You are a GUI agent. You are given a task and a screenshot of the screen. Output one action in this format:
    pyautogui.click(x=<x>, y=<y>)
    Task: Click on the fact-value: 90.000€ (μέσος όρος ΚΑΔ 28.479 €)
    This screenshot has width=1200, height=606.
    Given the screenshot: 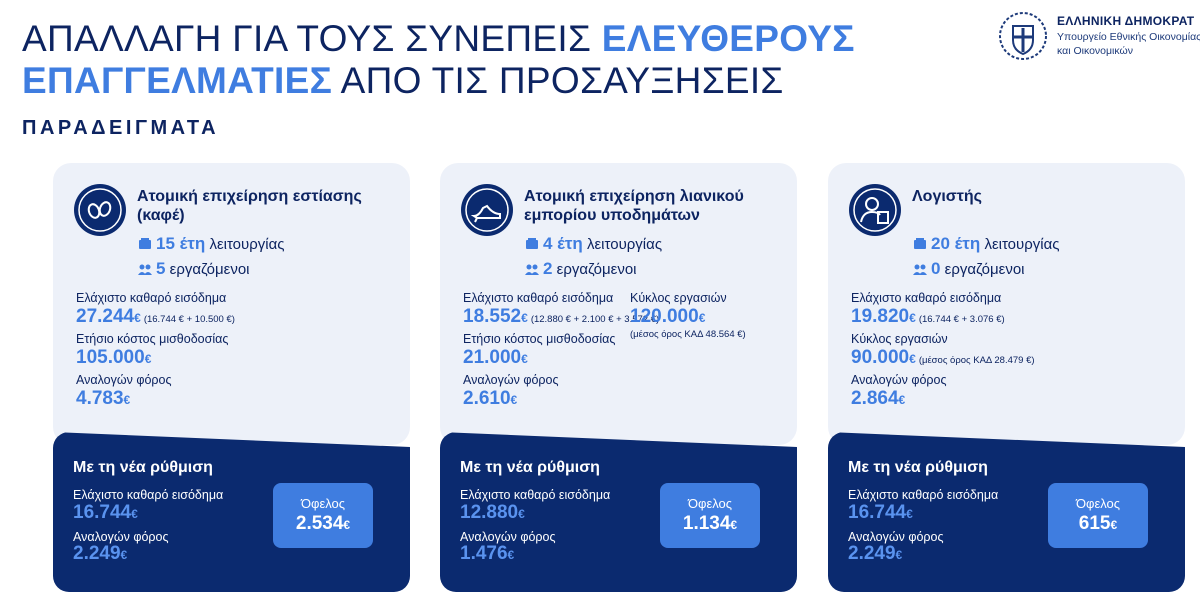 What is the action you would take?
    pyautogui.click(x=943, y=358)
    